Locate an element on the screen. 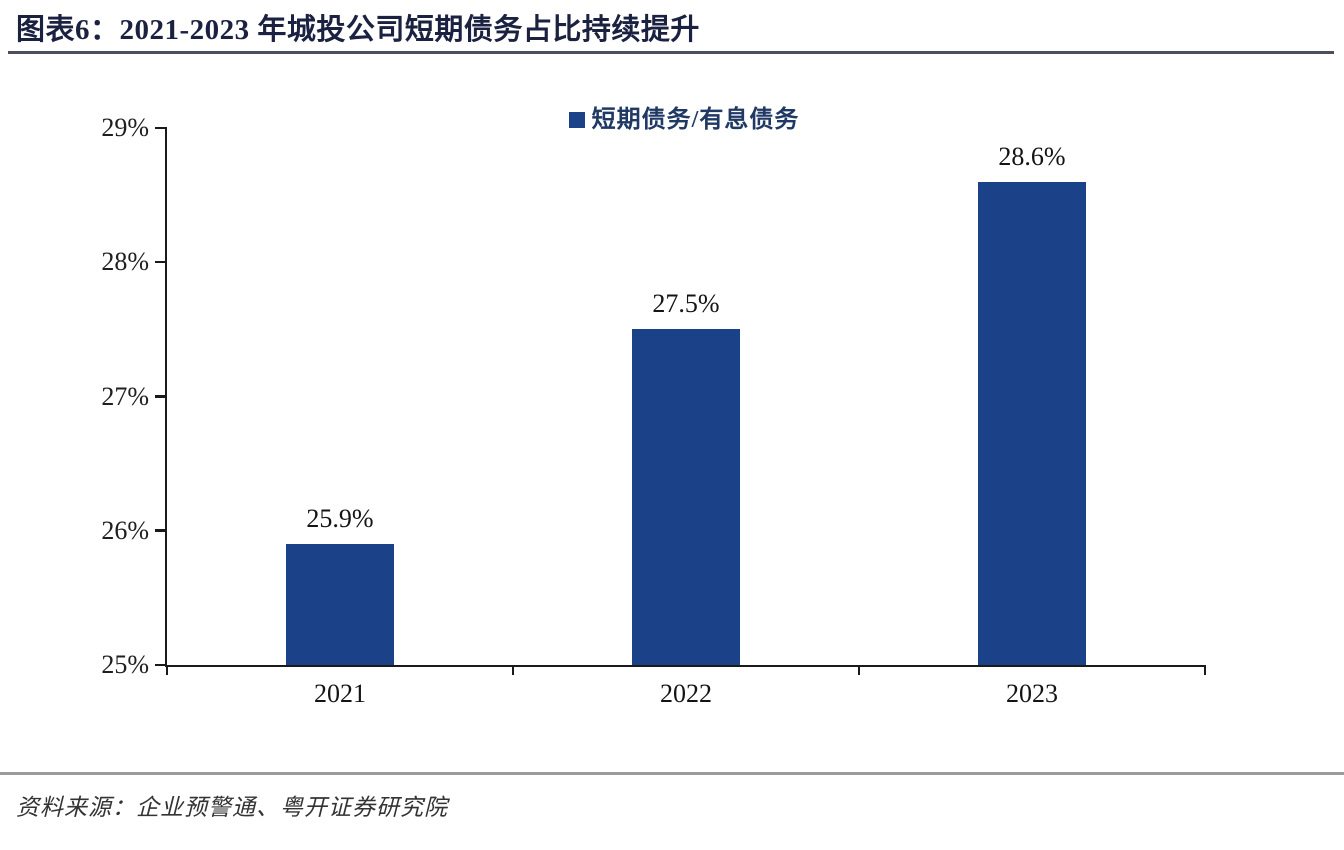 This screenshot has width=1344, height=850. bar-2023 is located at coordinates (1032, 423).